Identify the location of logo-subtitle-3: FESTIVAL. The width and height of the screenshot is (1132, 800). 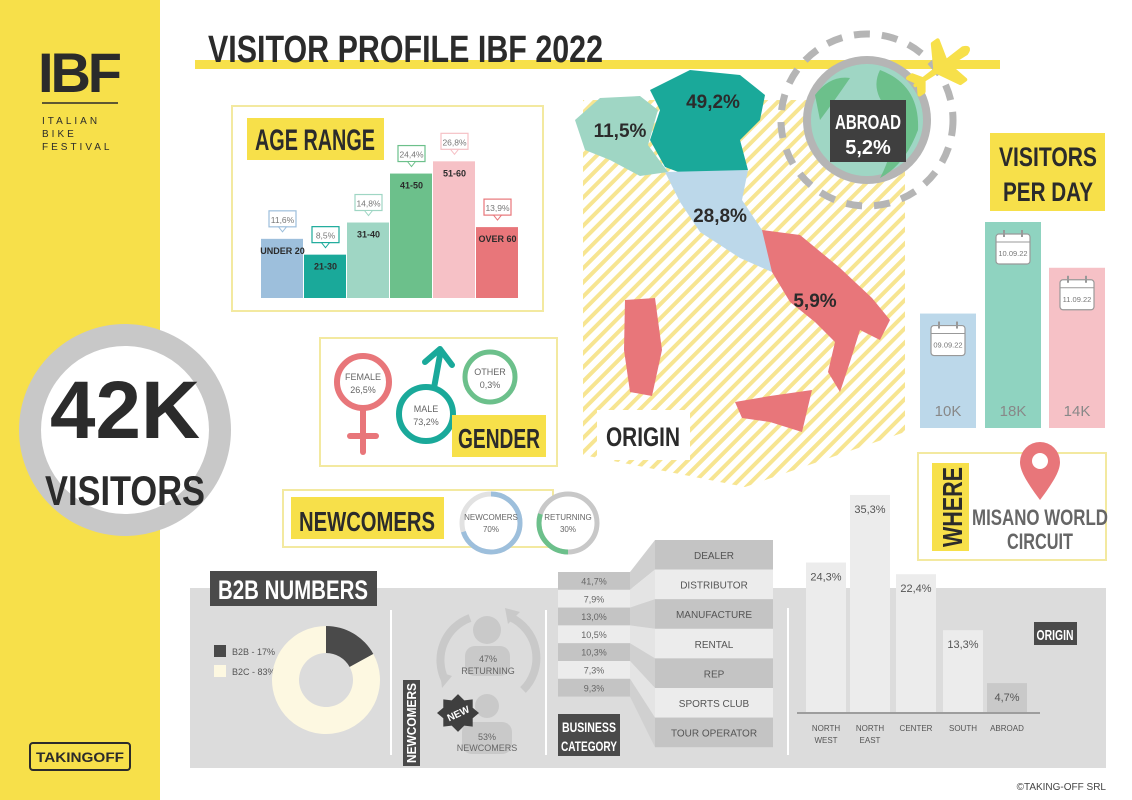
(77, 147).